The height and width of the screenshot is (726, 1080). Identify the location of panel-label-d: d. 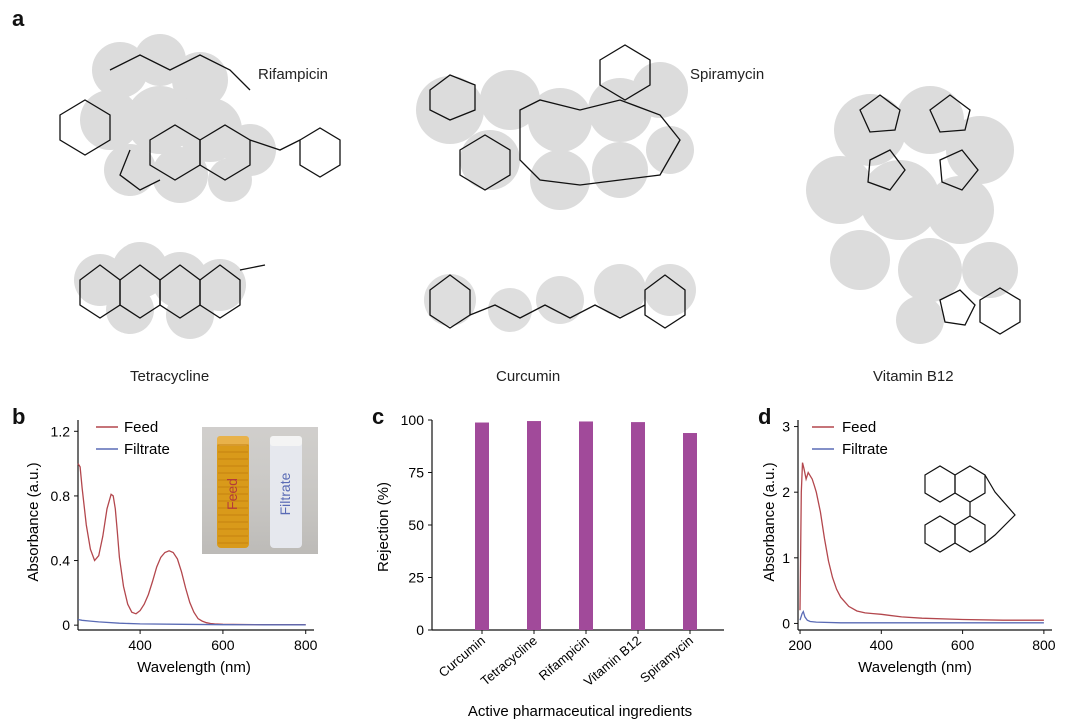
(765, 416).